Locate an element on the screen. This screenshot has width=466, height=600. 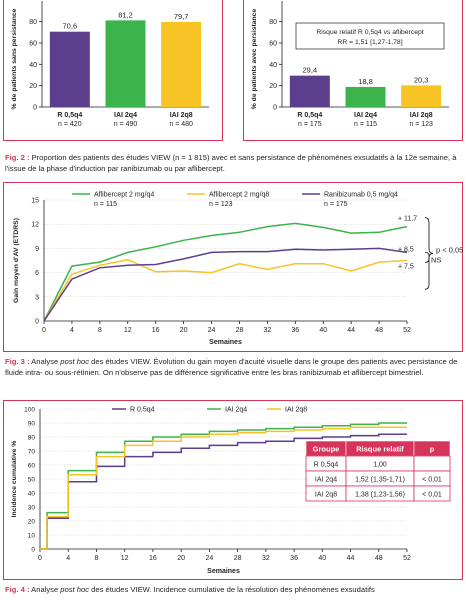
fig2-right-ytick-label: 40 is located at coordinates (273, 65).